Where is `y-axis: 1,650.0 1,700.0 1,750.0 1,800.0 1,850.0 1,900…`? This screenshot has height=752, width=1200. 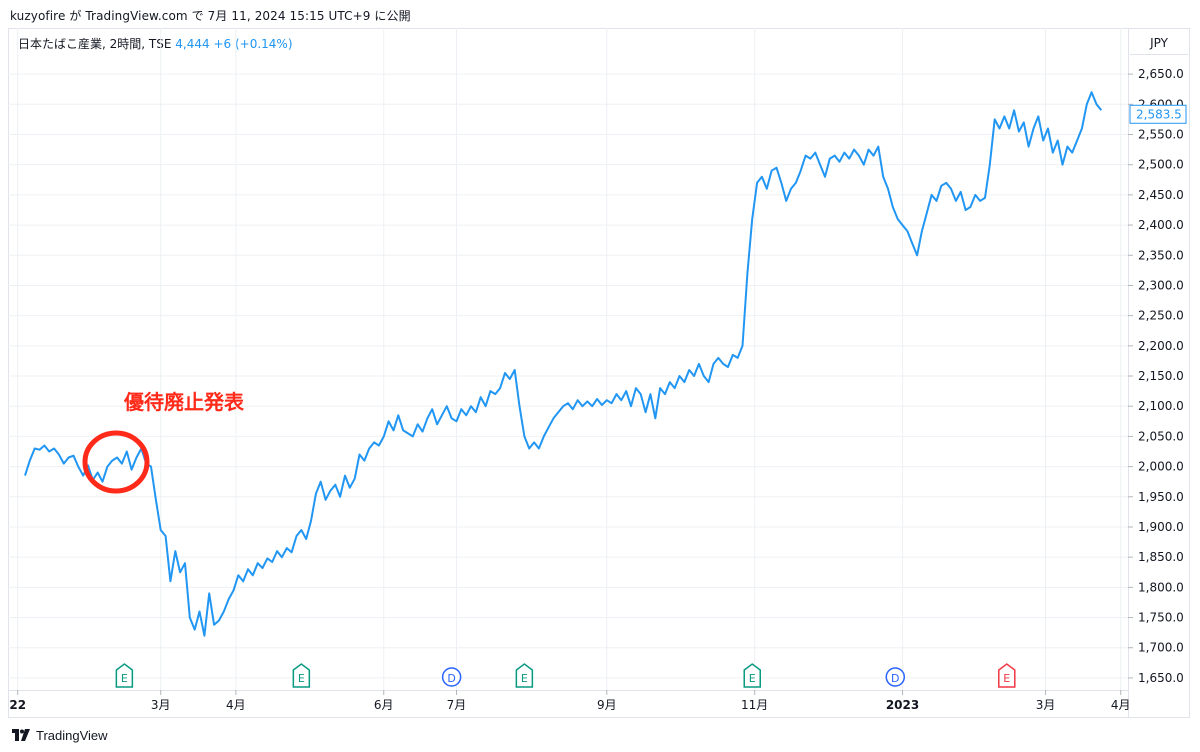 y-axis: 1,650.0 1,700.0 1,750.0 1,800.0 1,850.0 1,900… is located at coordinates (1156, 373).